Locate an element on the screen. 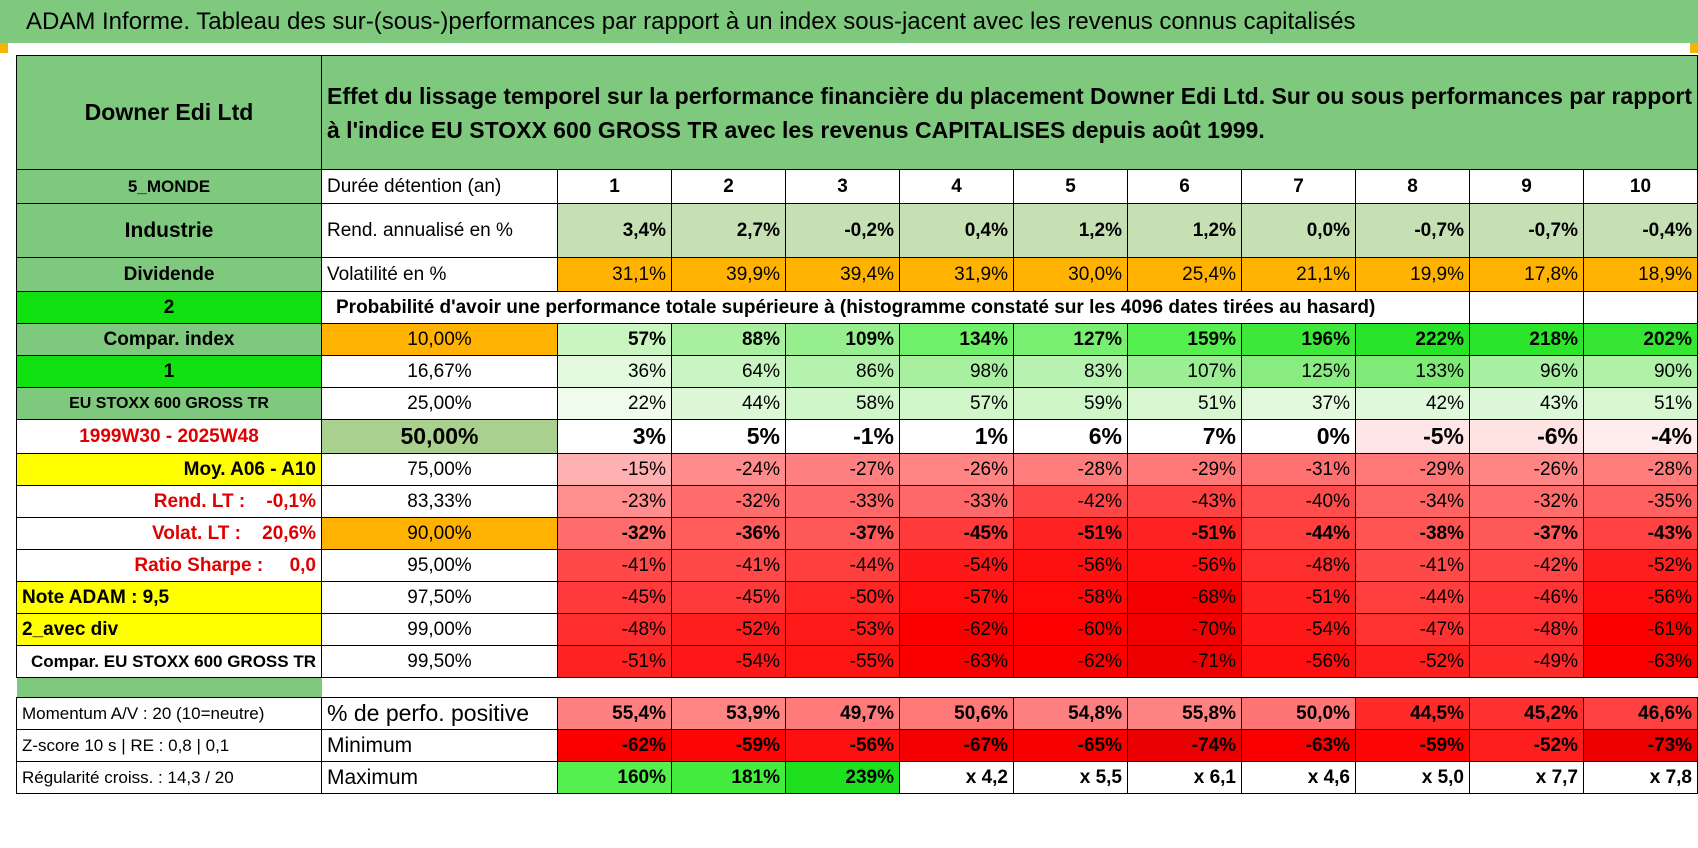 The height and width of the screenshot is (848, 1698). quantile-cell: -4% is located at coordinates (1640, 436).